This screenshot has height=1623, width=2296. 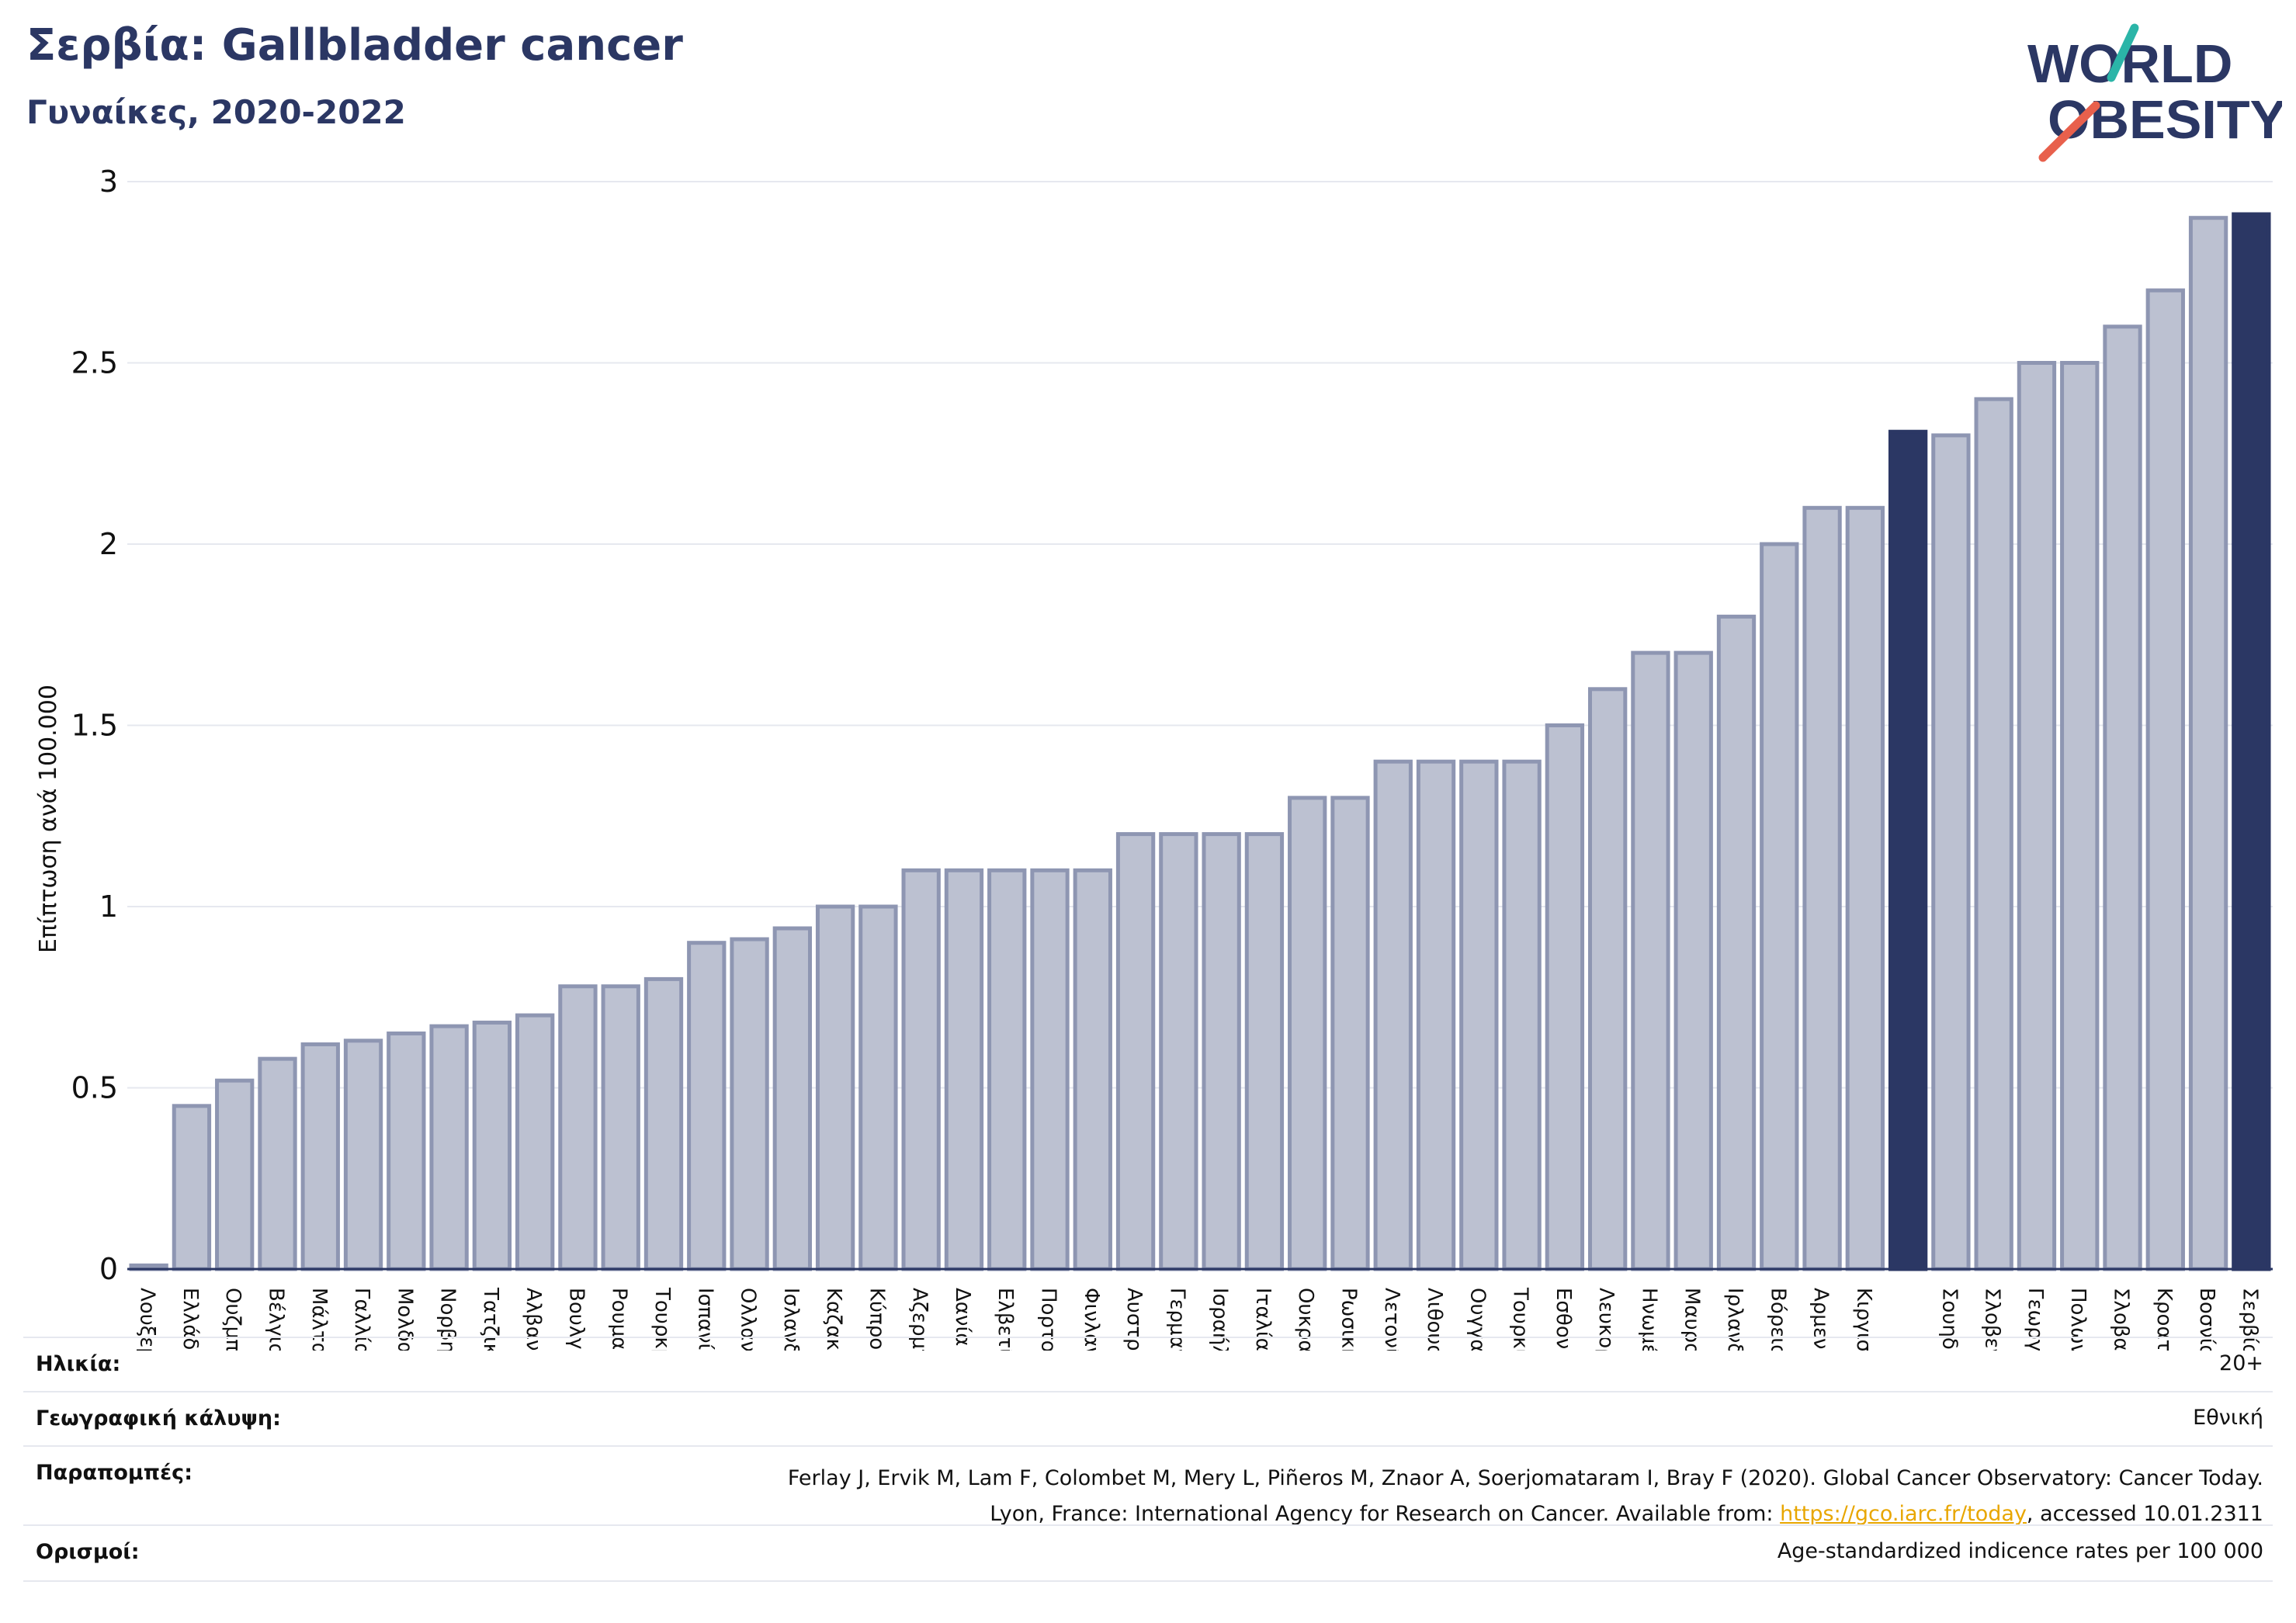 What do you see at coordinates (1903, 1514) in the screenshot?
I see `gco-link: https://gco.iarc.fr/today` at bounding box center [1903, 1514].